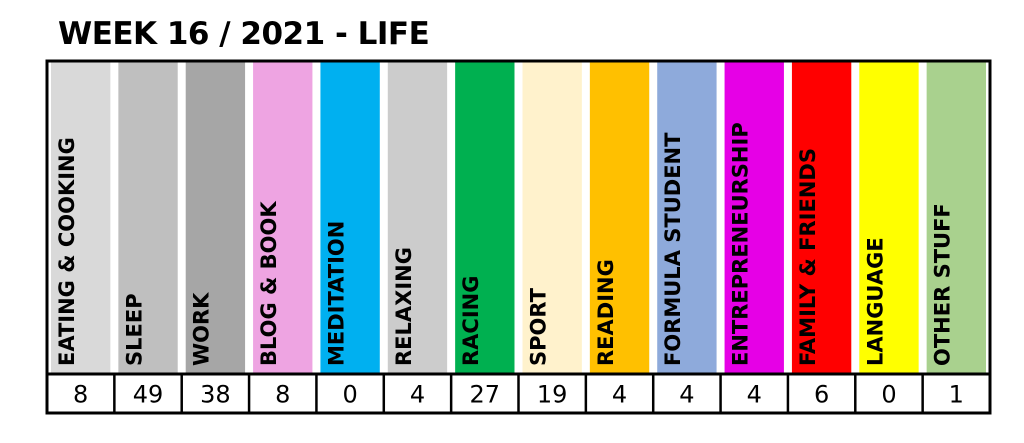 This screenshot has height=443, width=1024. I want to click on bar-formula-student, so click(687, 217).